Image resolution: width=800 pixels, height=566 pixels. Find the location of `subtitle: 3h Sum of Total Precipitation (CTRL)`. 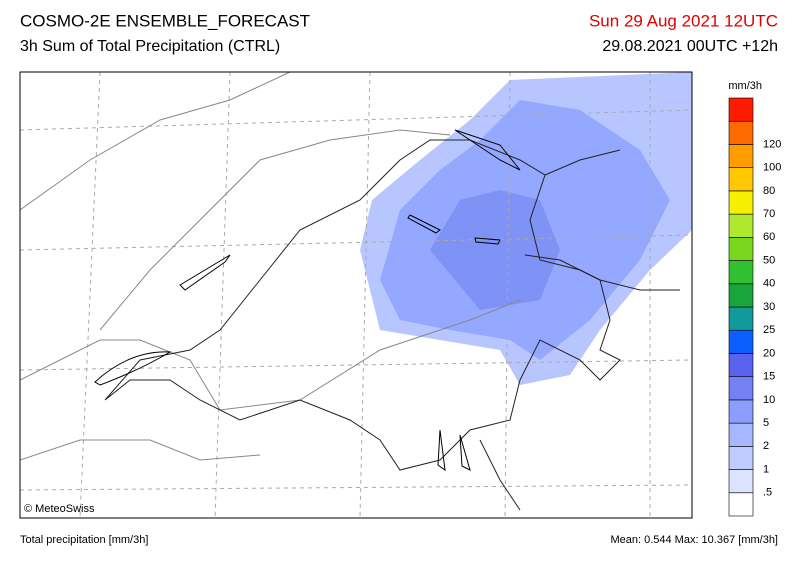

subtitle: 3h Sum of Total Precipitation (CTRL) is located at coordinates (150, 46).